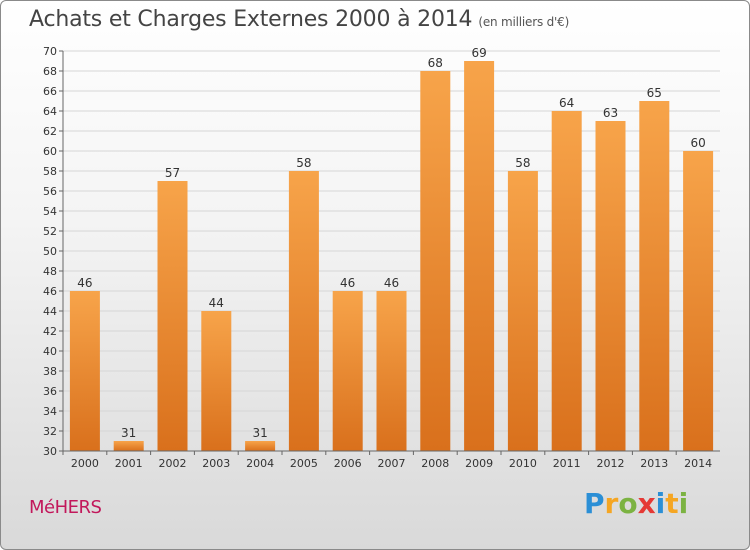 This screenshot has height=550, width=750. I want to click on x-tick-label-2008: 2008, so click(435, 463).